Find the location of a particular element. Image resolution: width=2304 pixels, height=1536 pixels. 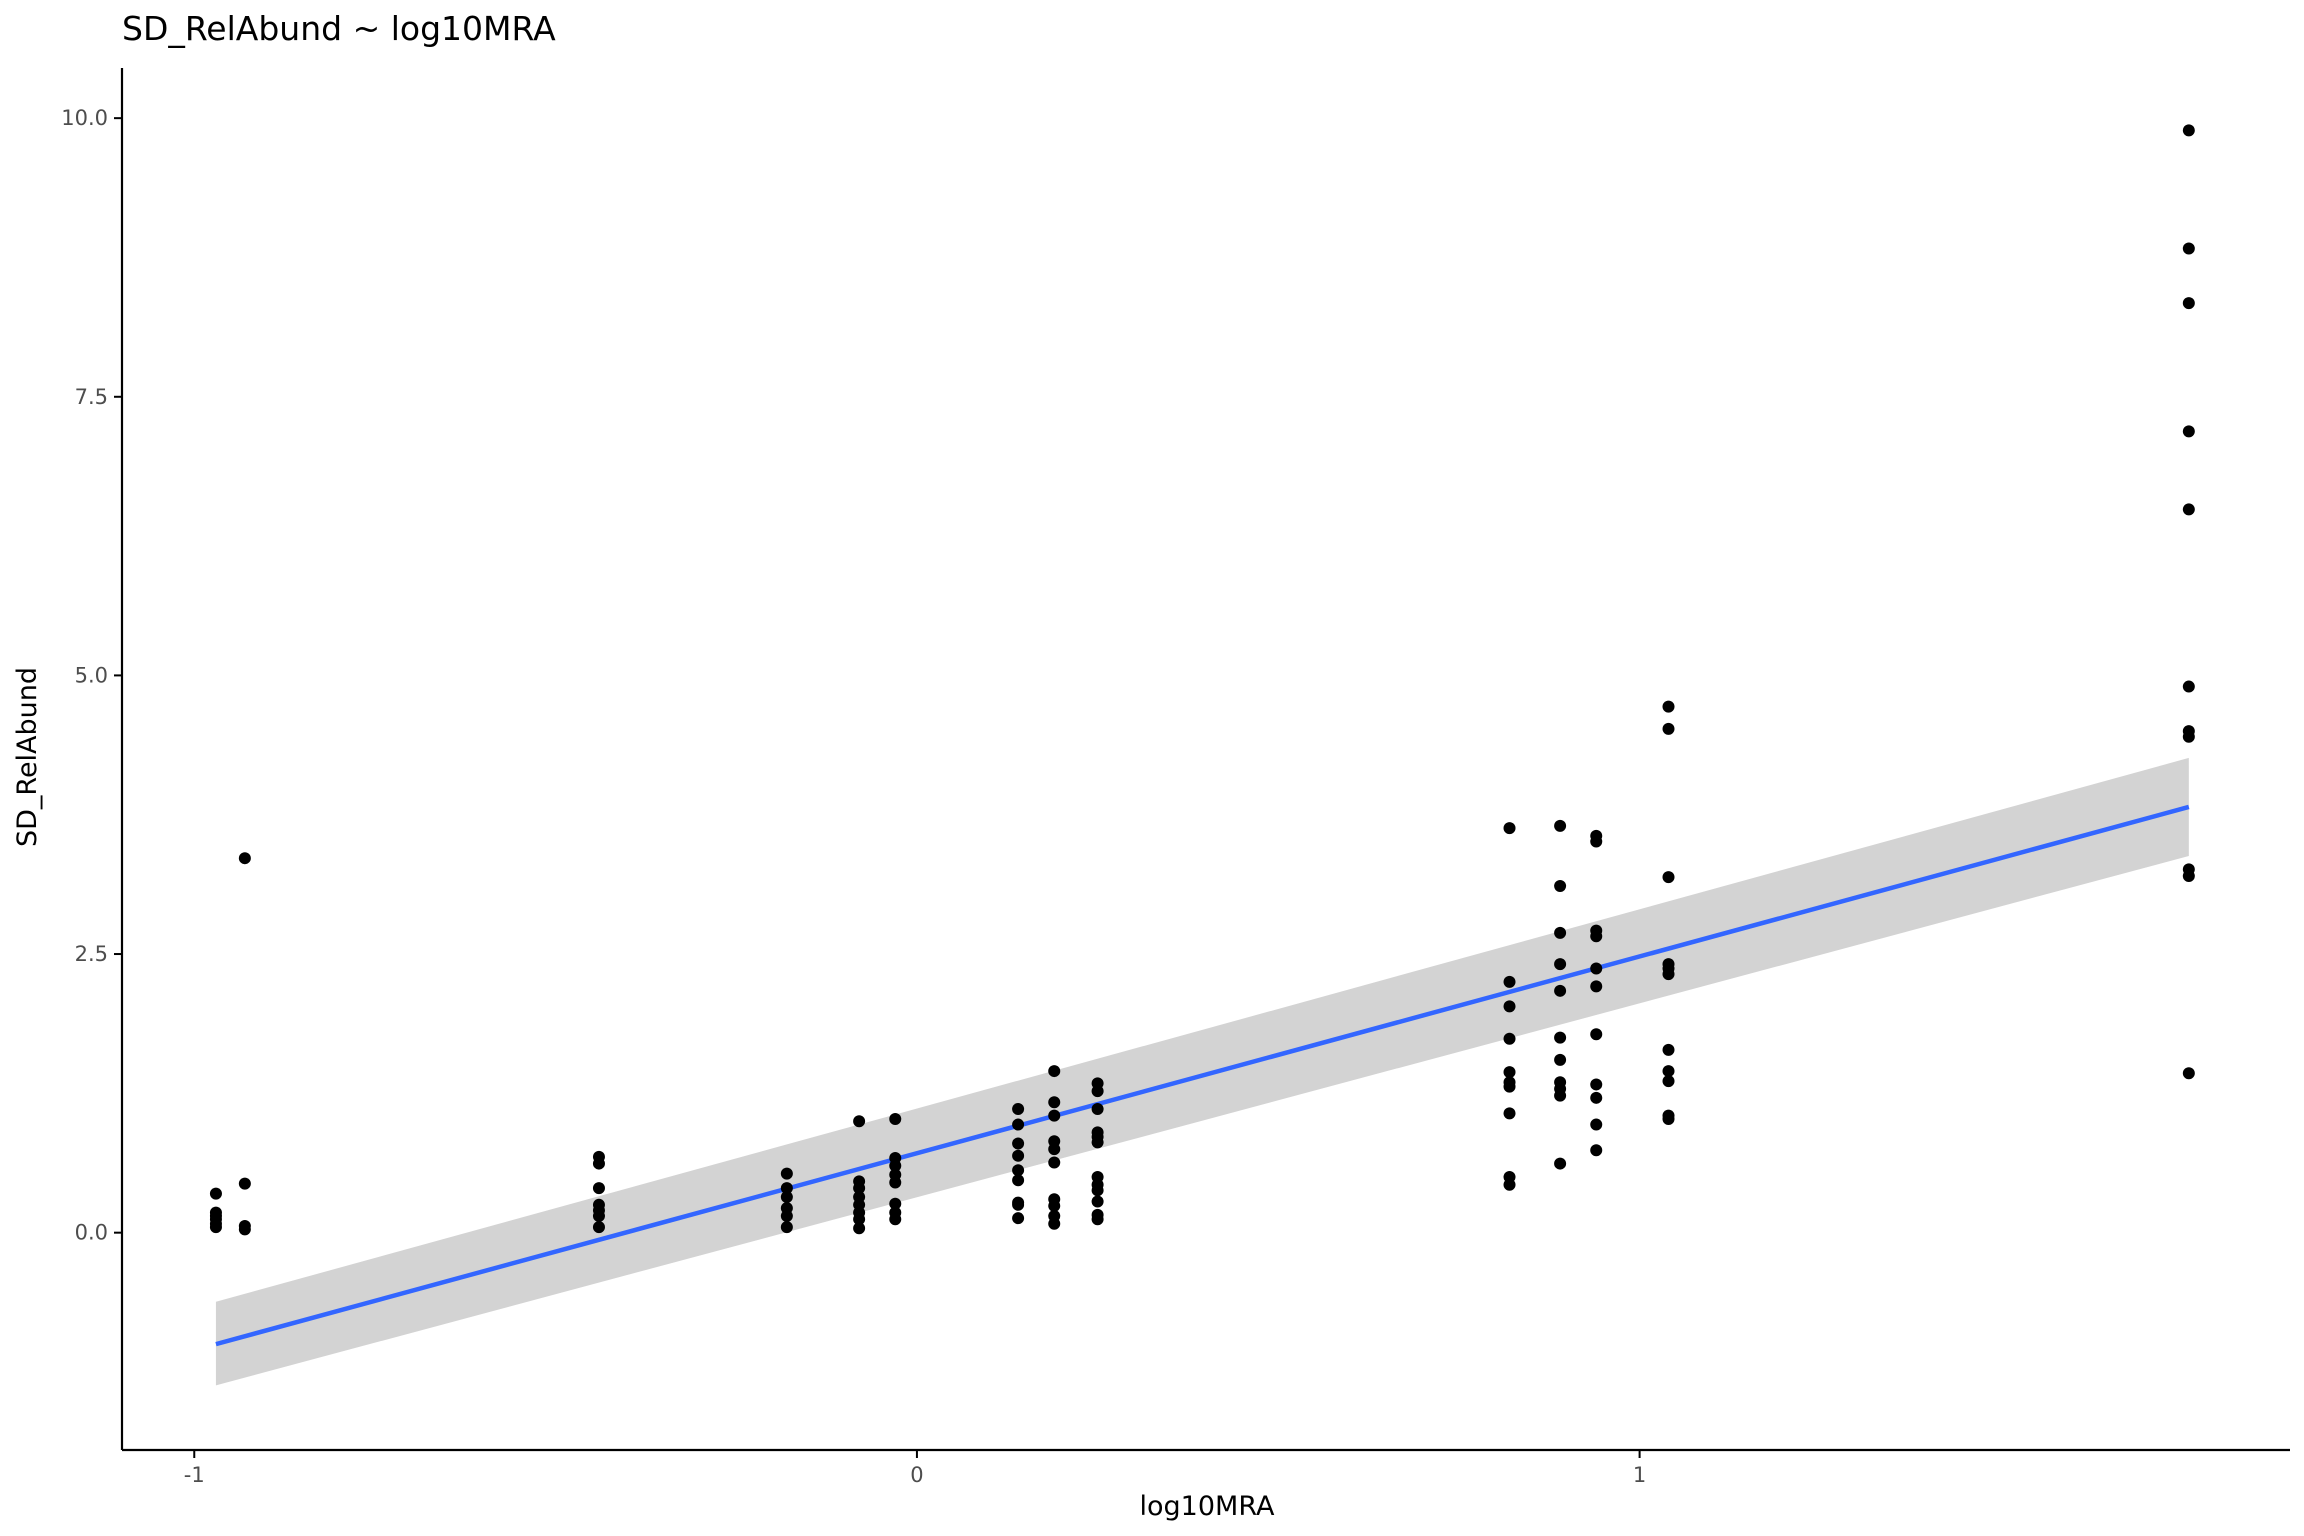

x-tick-label: 0 is located at coordinates (916, 1475).